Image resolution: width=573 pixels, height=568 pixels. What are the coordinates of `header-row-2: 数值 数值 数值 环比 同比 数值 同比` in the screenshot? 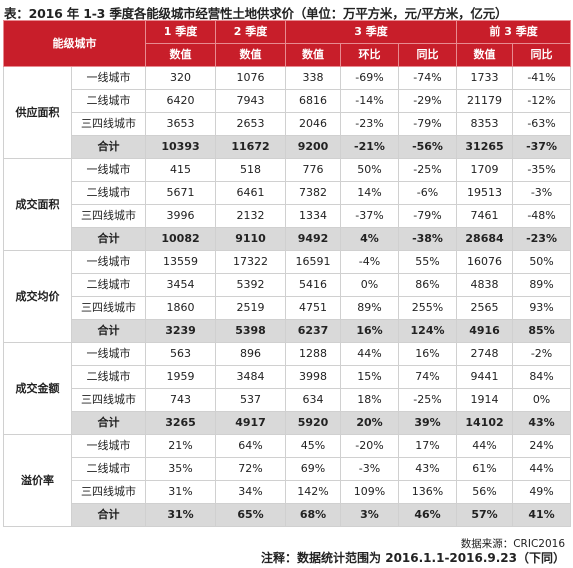 It's located at (288, 55).